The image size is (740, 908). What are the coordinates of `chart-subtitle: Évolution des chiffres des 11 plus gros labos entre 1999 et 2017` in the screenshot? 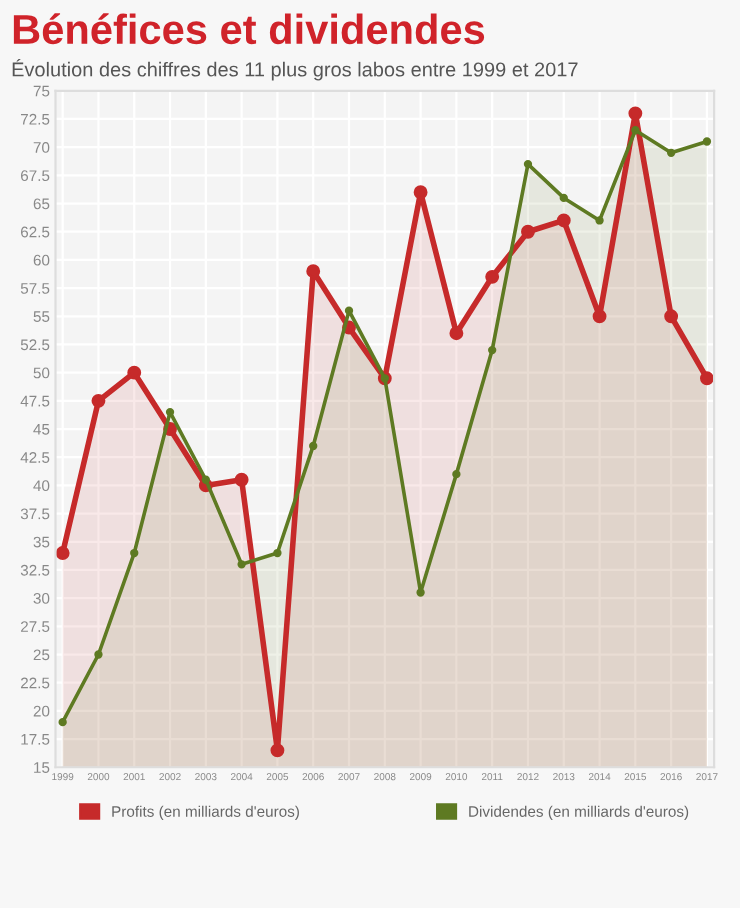 It's located at (295, 70).